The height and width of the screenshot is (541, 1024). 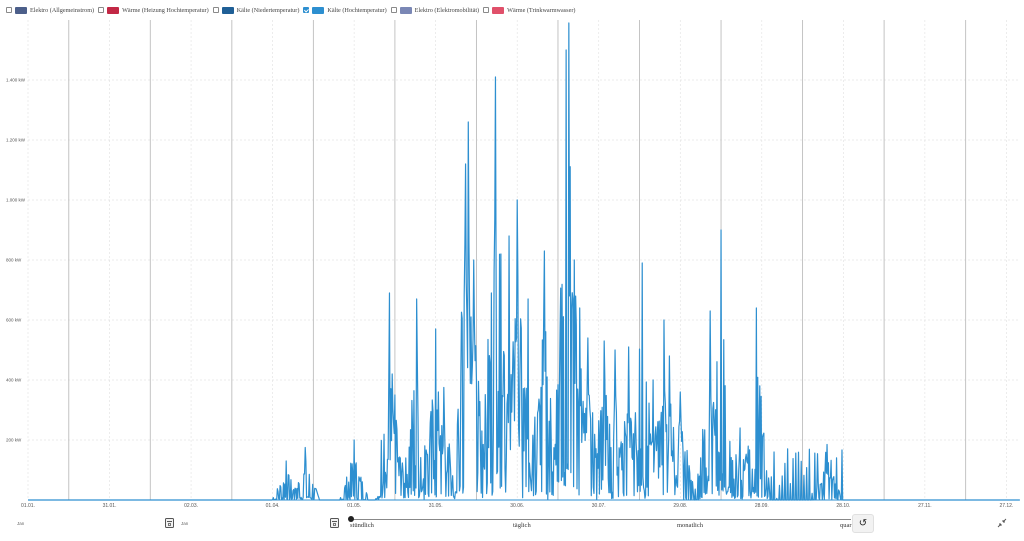 I want to click on x-tick-label: 31.05., so click(x=436, y=506).